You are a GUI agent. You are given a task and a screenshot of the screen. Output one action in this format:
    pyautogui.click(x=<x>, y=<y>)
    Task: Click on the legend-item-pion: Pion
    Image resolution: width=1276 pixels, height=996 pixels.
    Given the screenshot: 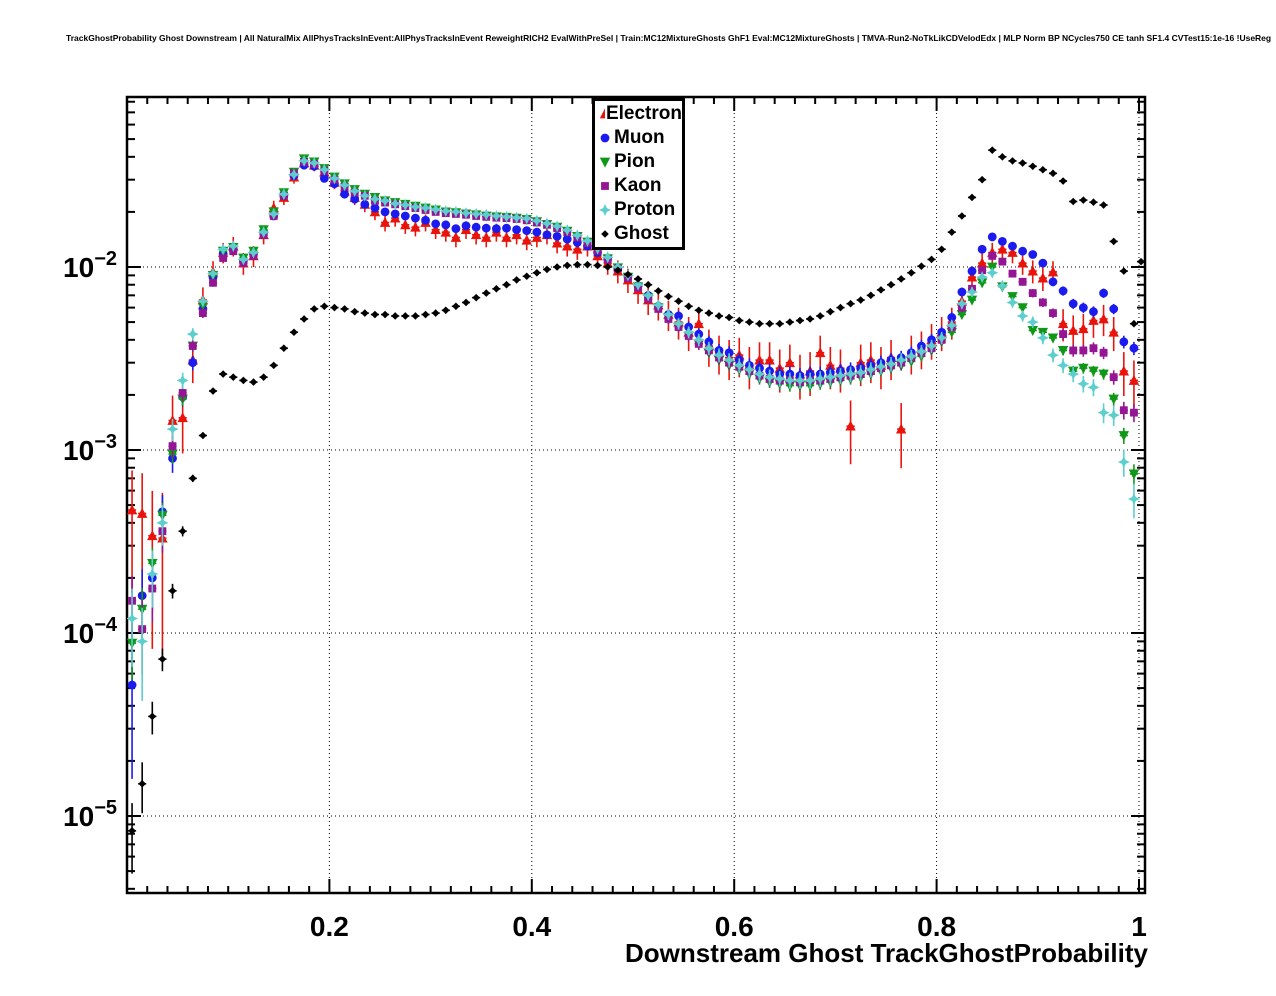 What is the action you would take?
    pyautogui.click(x=640, y=161)
    